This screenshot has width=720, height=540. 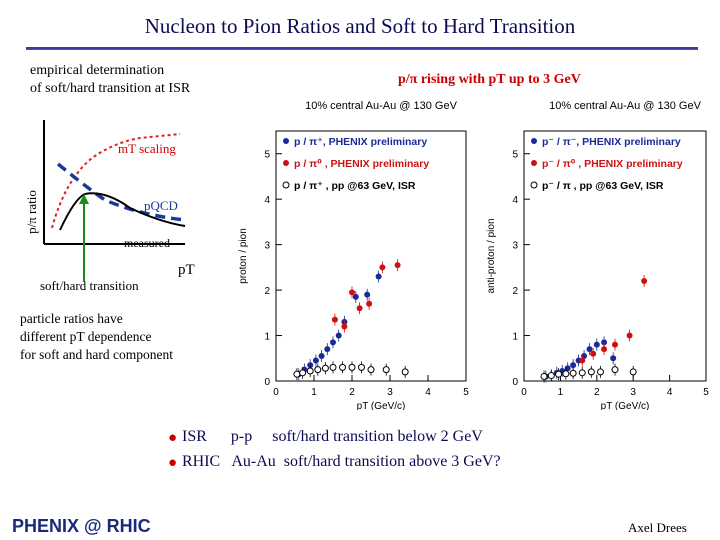 I want to click on chart-0-ytick-label: 2, so click(x=267, y=291).